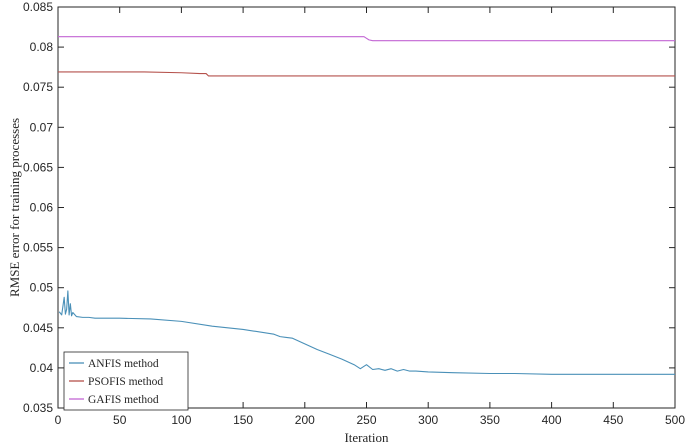 The image size is (685, 444). What do you see at coordinates (42, 208) in the screenshot?
I see `y-tick-label: 0.06` at bounding box center [42, 208].